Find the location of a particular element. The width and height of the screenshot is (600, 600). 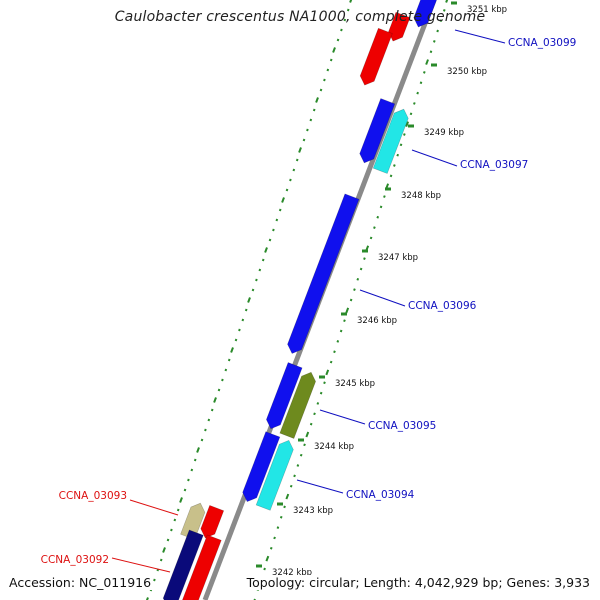

ruler-label: 3243 kbp is located at coordinates (313, 511).